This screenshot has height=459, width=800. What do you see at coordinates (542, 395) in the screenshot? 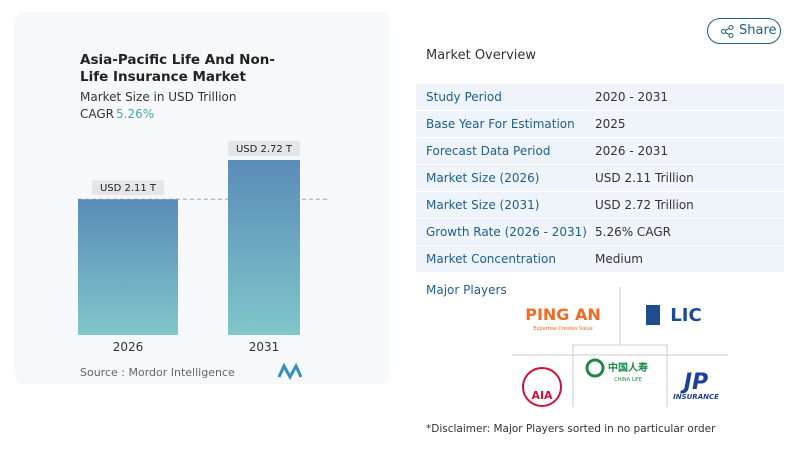
I see `aia-logo: AIA` at bounding box center [542, 395].